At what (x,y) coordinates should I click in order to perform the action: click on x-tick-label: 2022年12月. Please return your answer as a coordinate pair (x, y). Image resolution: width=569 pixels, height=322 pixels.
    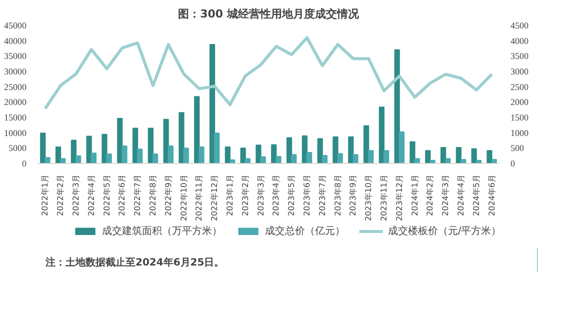
    Looking at the image, I should click on (215, 198).